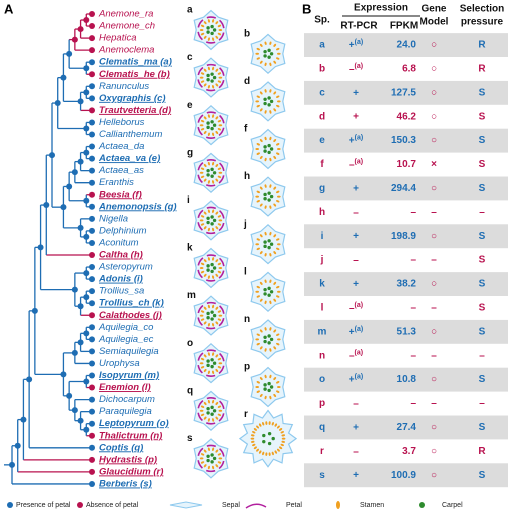  Describe the element at coordinates (433, 9) in the screenshot. I see `header-gene: Gene` at that location.